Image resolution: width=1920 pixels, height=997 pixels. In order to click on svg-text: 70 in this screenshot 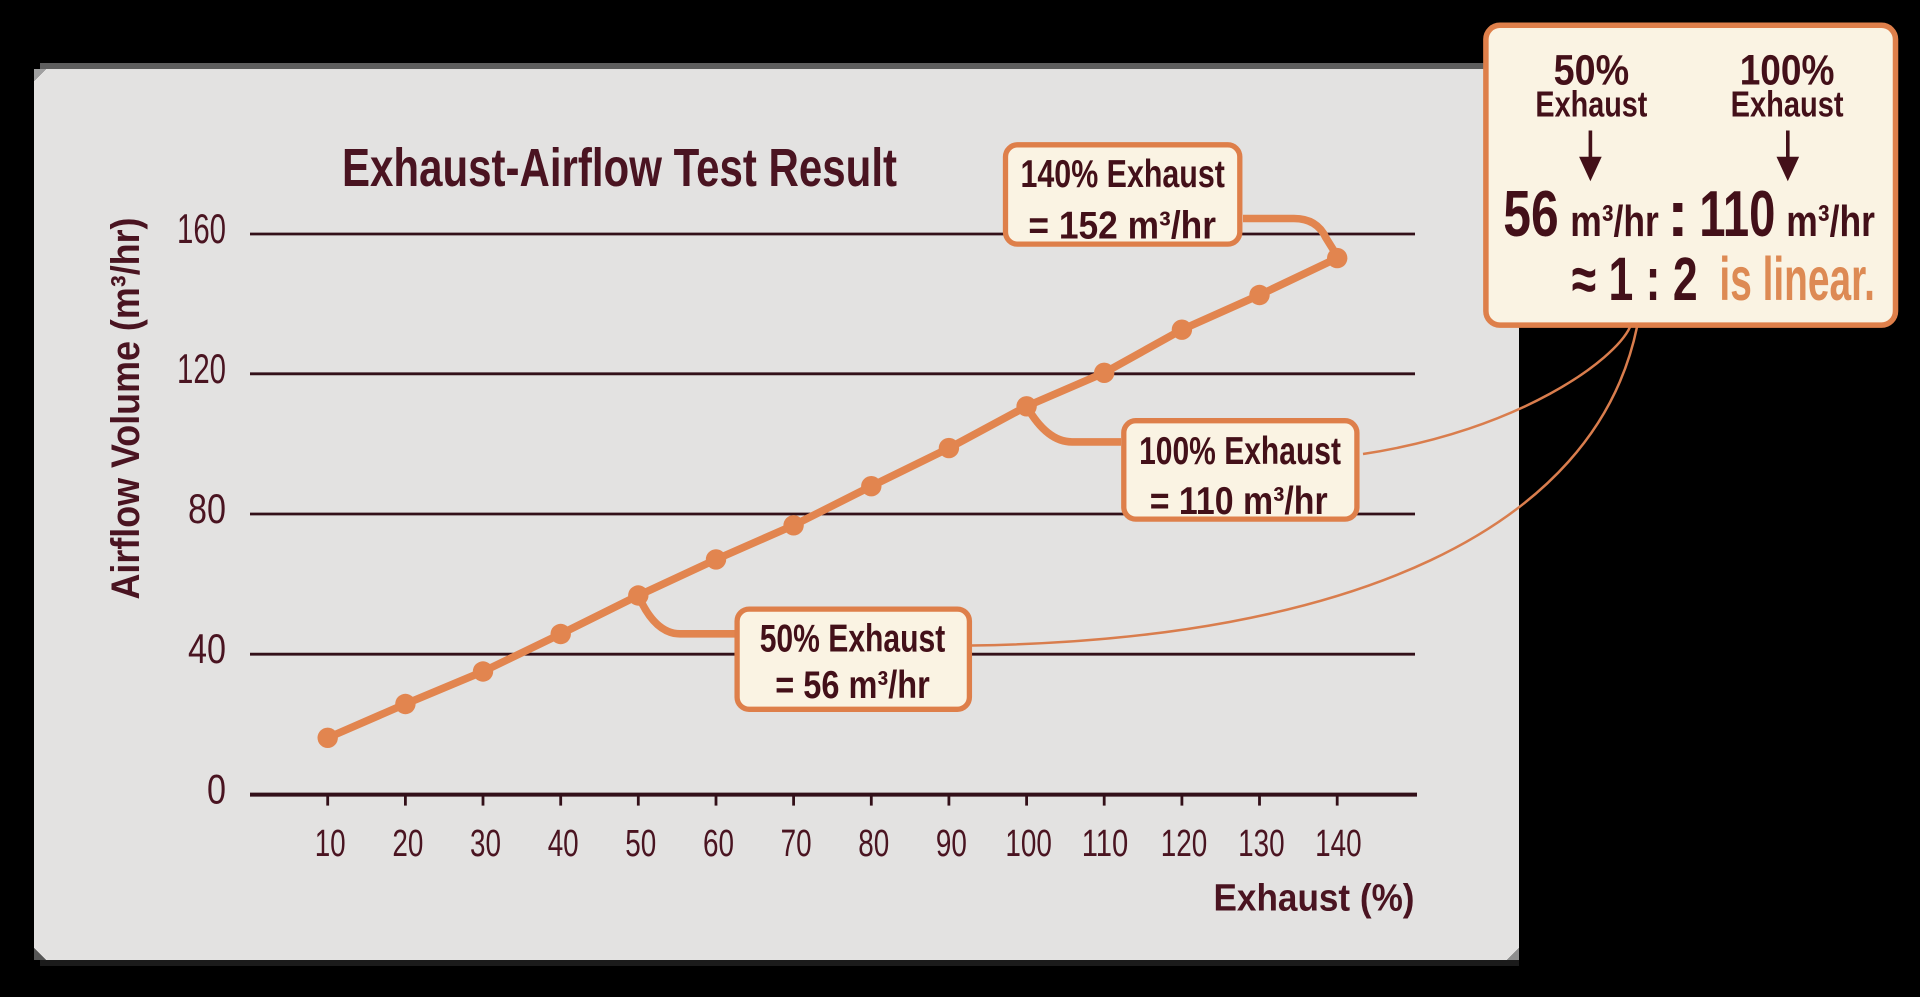, I will do `click(796, 844)`.